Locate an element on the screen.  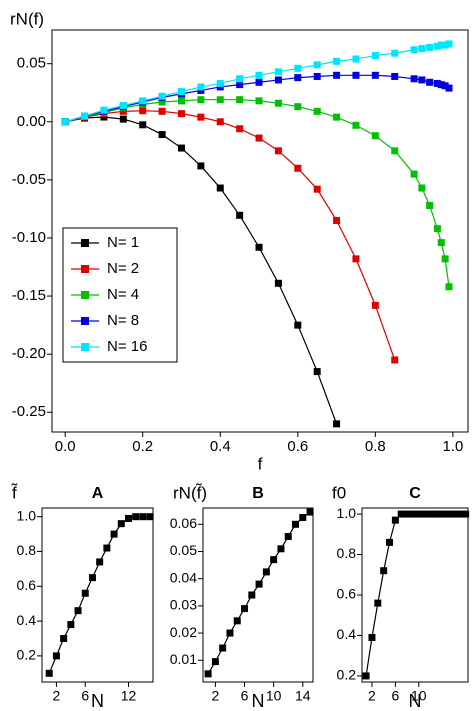
x-axis-label: f is located at coordinates (260, 463).